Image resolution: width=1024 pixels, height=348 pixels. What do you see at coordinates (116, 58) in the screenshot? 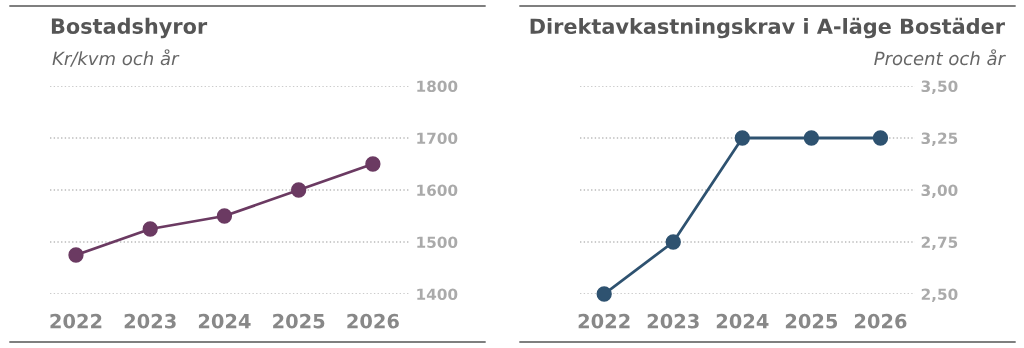
I see `chart-subtitle: Kr/kvm och år` at bounding box center [116, 58].